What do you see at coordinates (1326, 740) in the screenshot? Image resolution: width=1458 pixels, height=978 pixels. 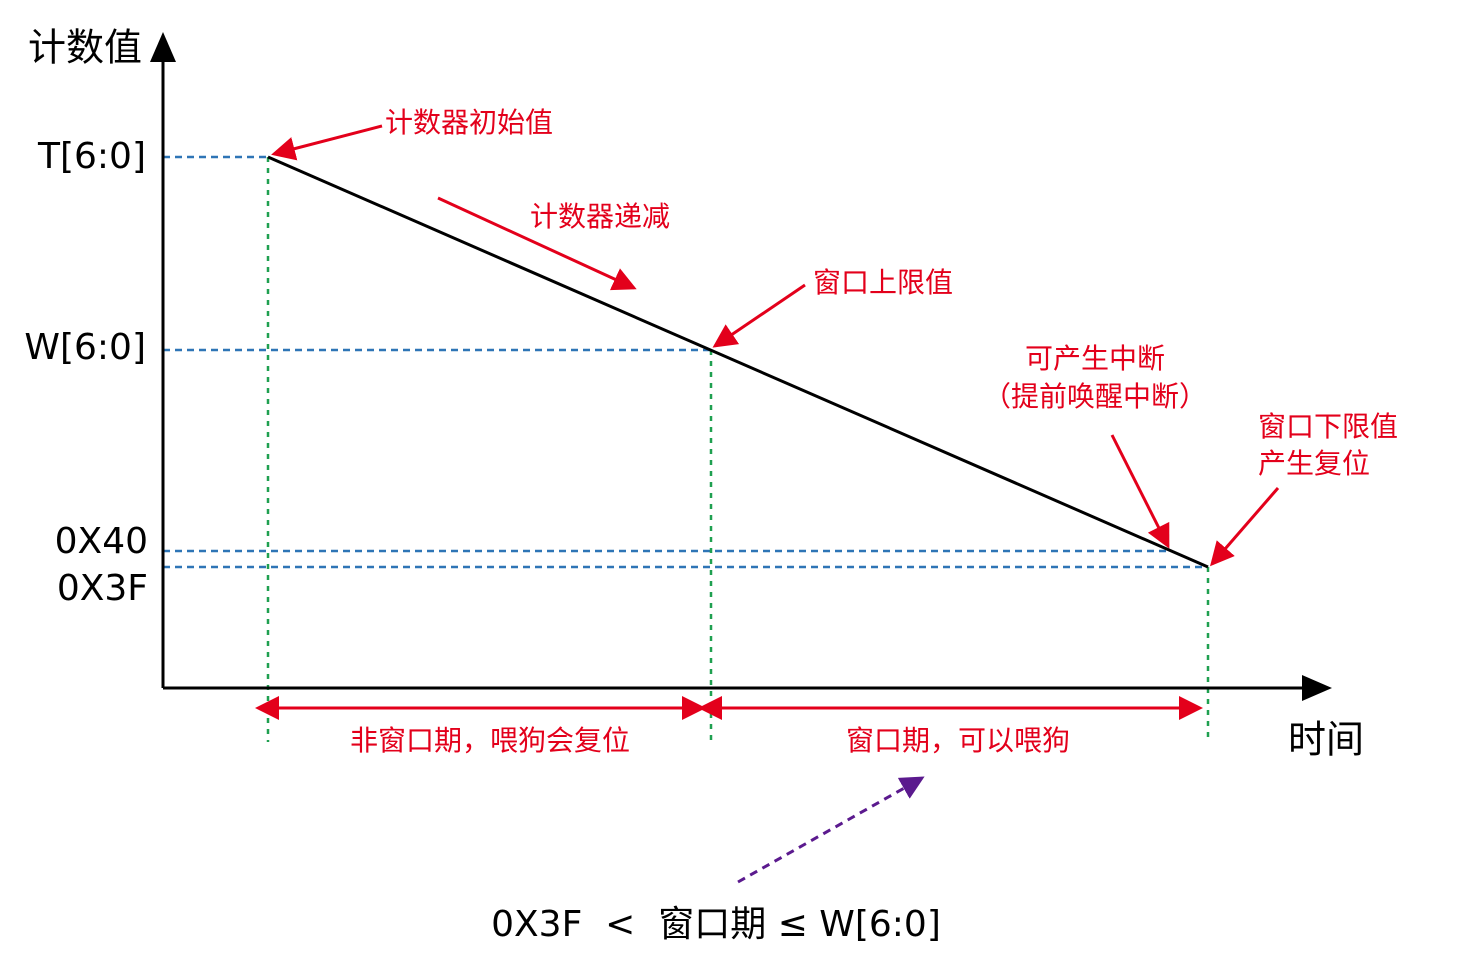 I see `x-axis-label: 时间` at bounding box center [1326, 740].